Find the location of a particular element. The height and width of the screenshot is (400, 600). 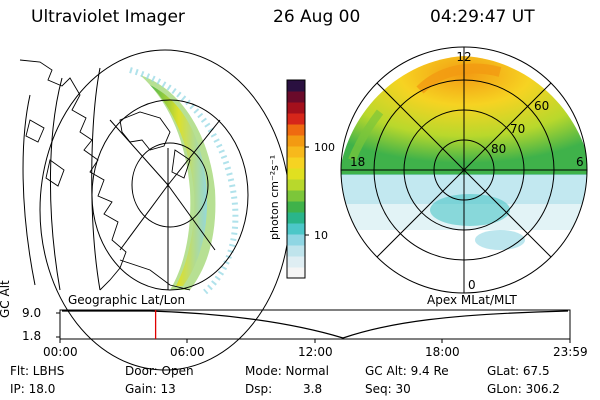

mode-info: Mode: Normal is located at coordinates (287, 371).